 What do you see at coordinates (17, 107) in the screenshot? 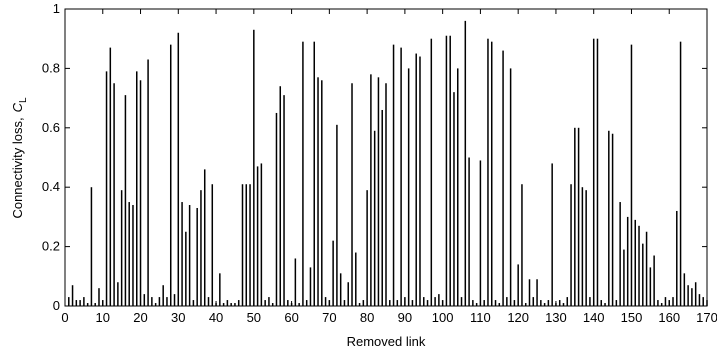
I see `y-axis-symbol: C` at bounding box center [17, 107].